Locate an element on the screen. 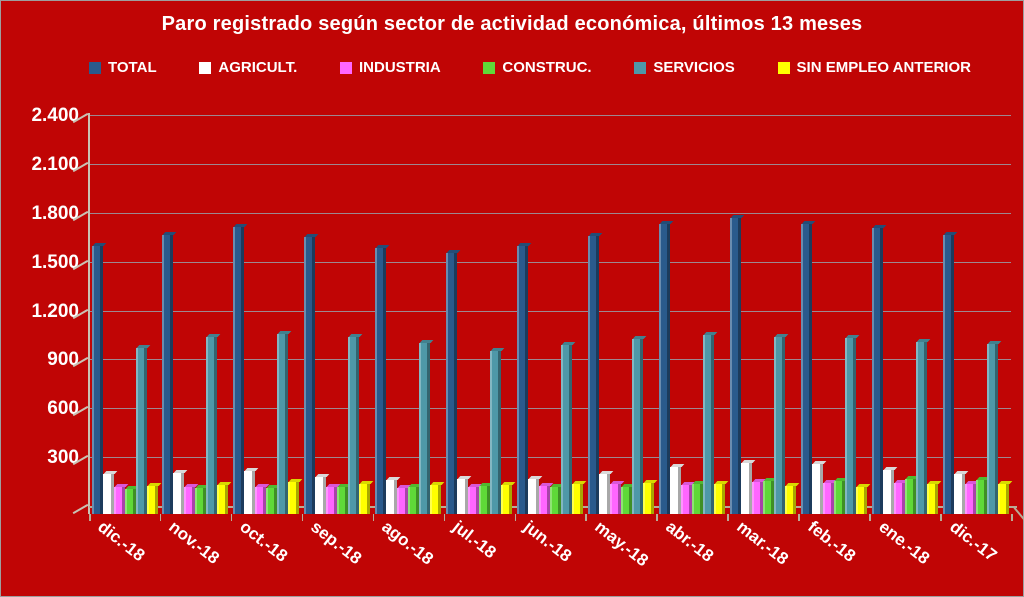  x-axis-label: oct.-18 is located at coordinates (264, 541).